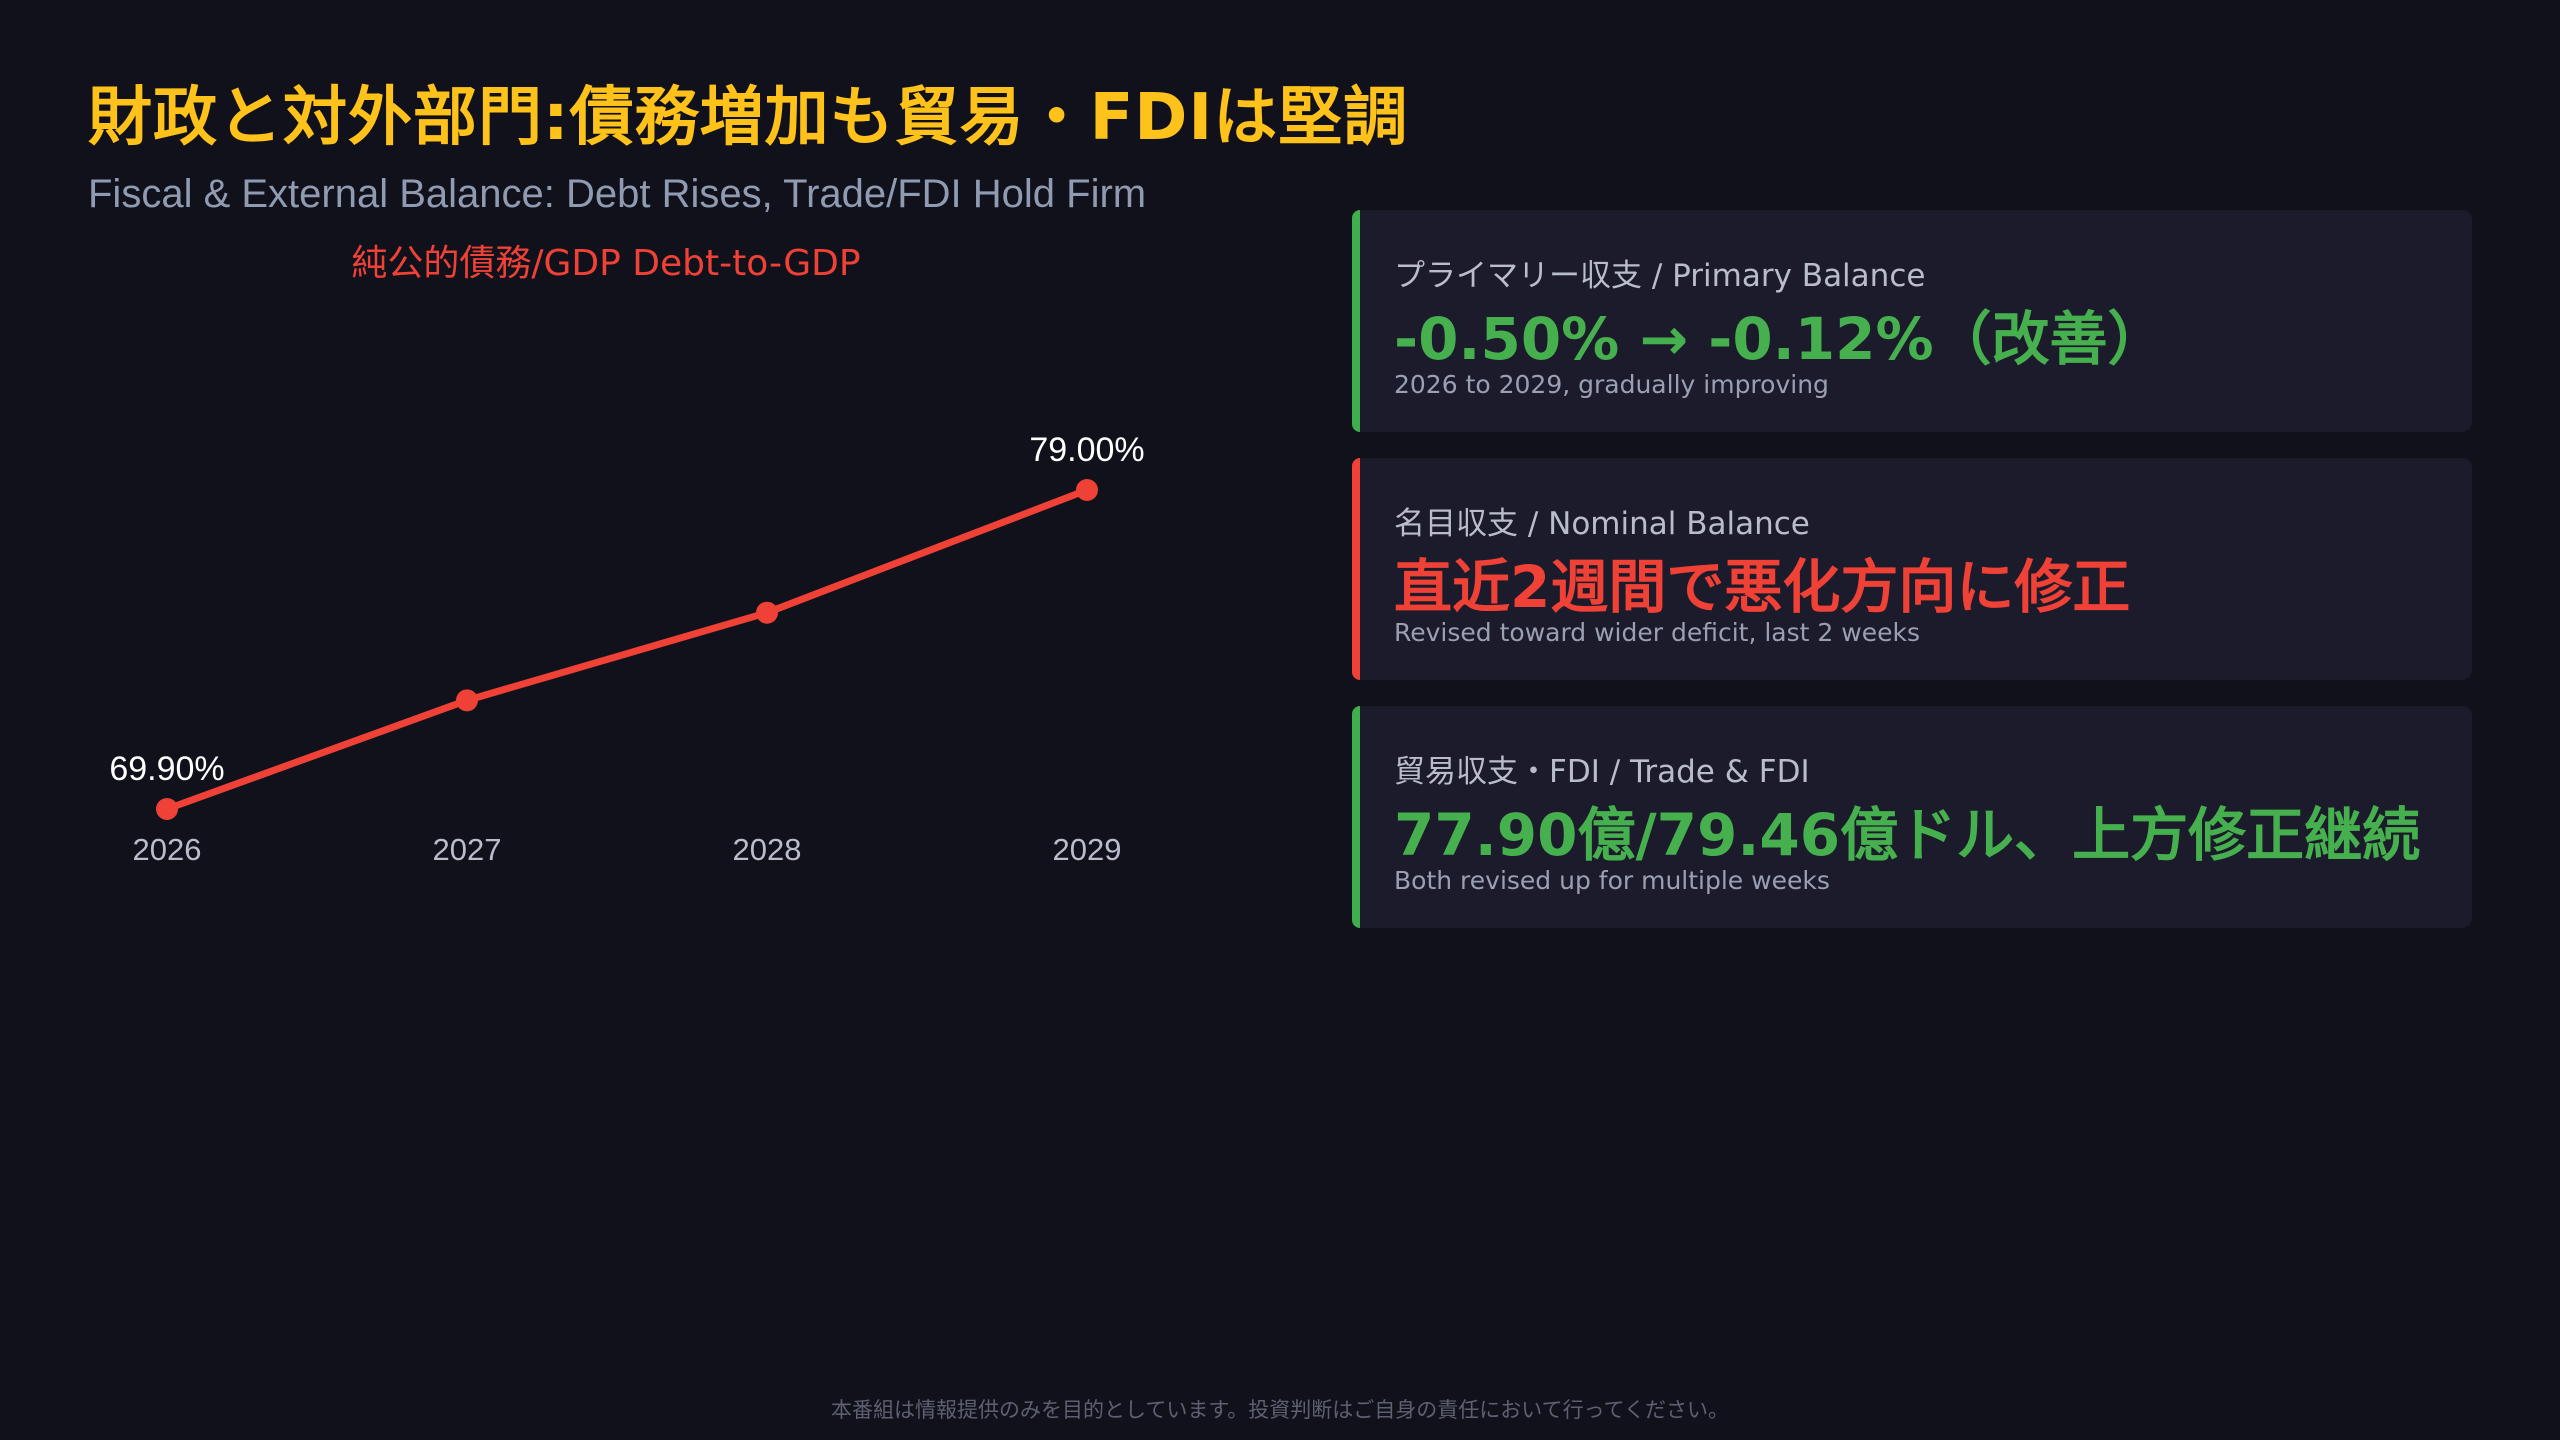 This screenshot has height=1440, width=2560. What do you see at coordinates (1780, 339) in the screenshot?
I see `primary-balance-value: -0.50% → -0.12%（改善）` at bounding box center [1780, 339].